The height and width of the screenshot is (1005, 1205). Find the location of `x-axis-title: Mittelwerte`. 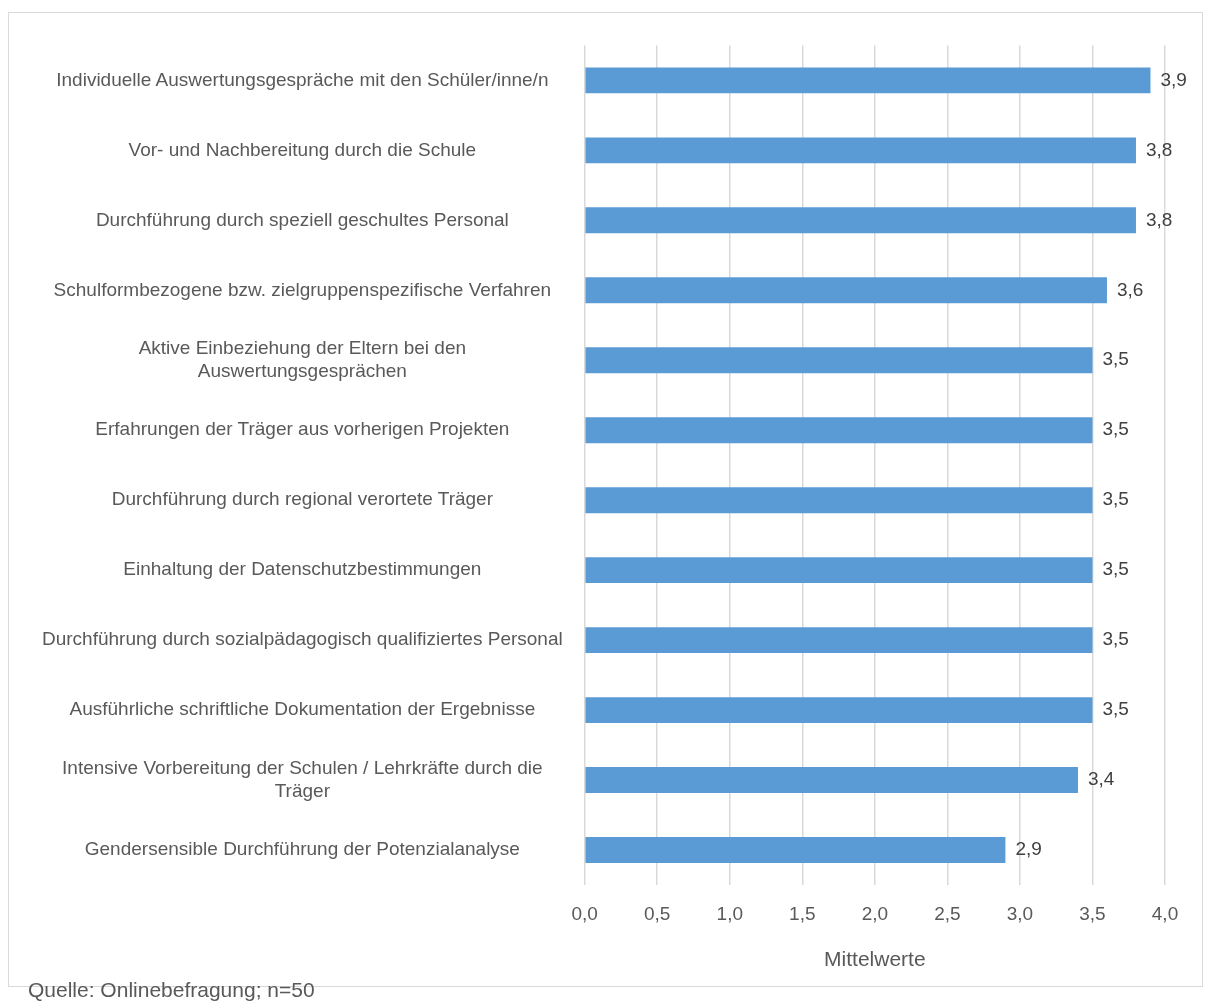

x-axis-title: Mittelwerte is located at coordinates (875, 959).